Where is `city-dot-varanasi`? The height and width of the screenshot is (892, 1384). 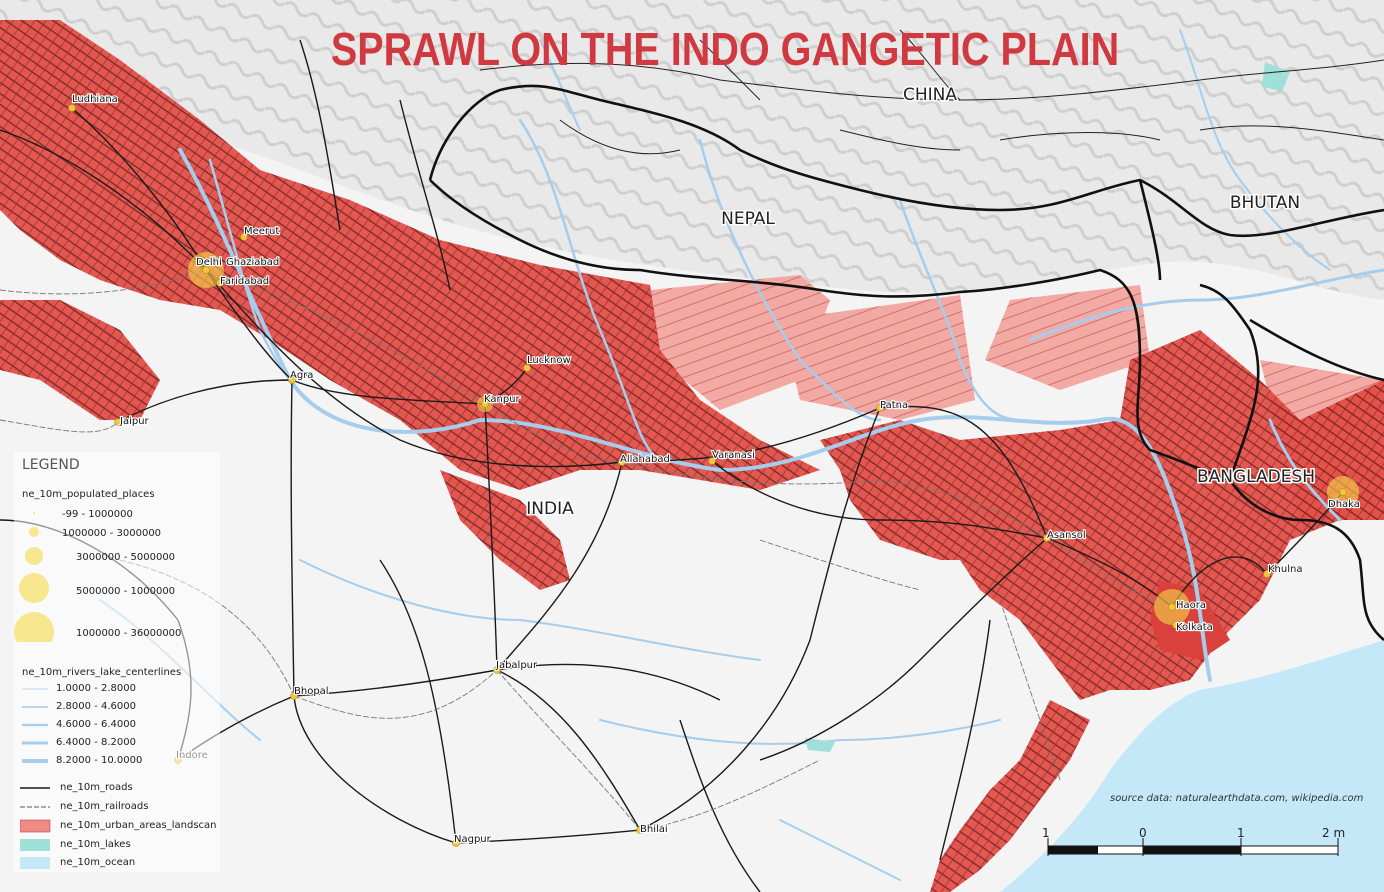 city-dot-varanasi is located at coordinates (712, 461).